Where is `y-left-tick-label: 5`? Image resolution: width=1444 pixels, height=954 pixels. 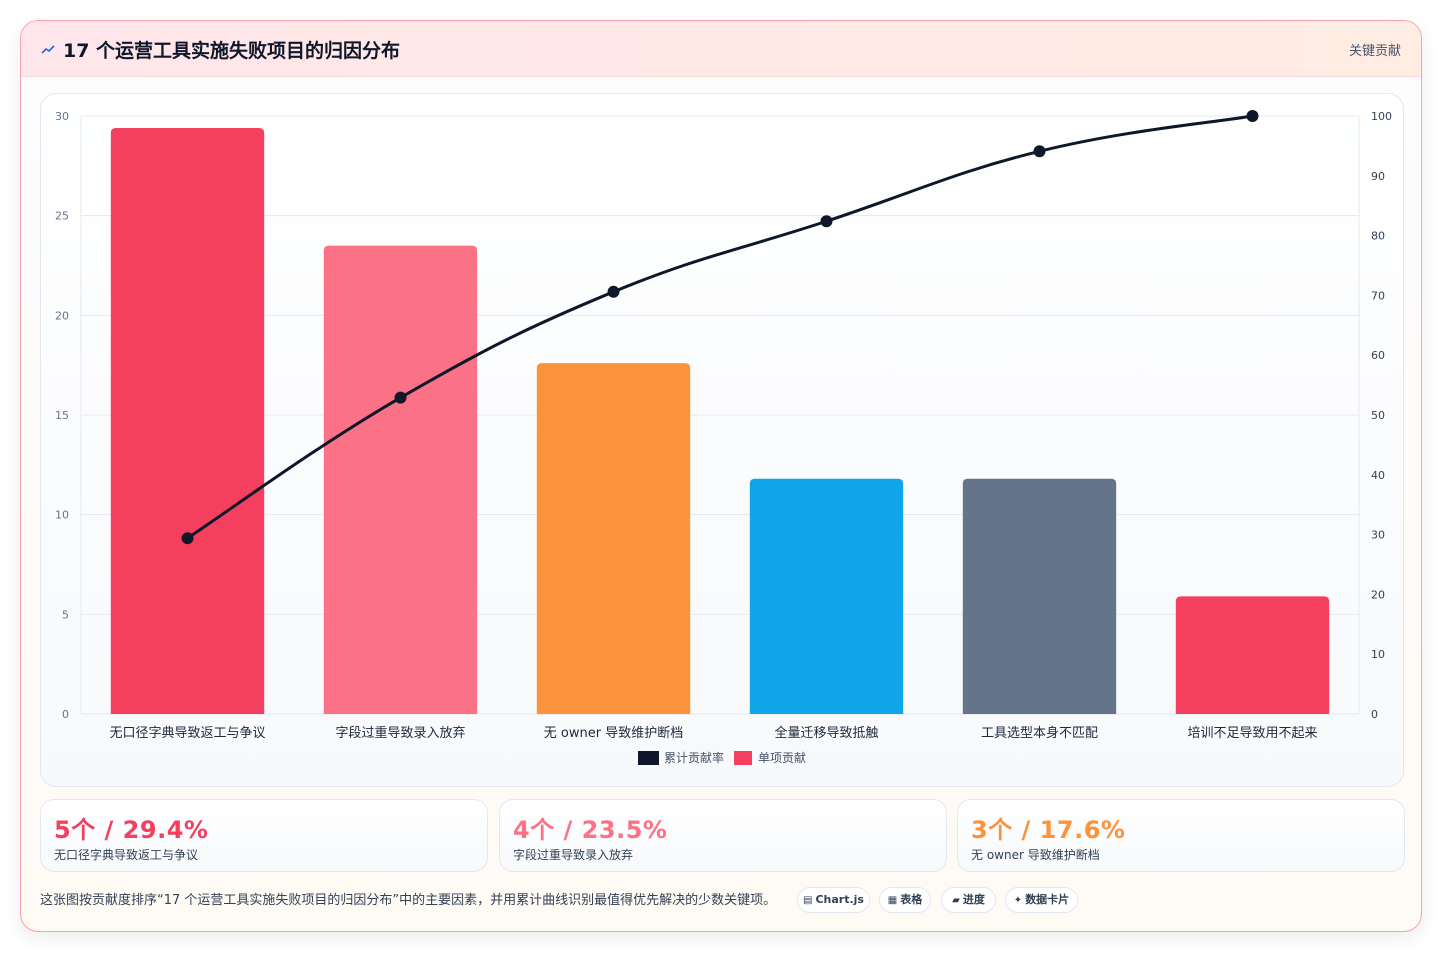
y-left-tick-label: 5 is located at coordinates (65, 614).